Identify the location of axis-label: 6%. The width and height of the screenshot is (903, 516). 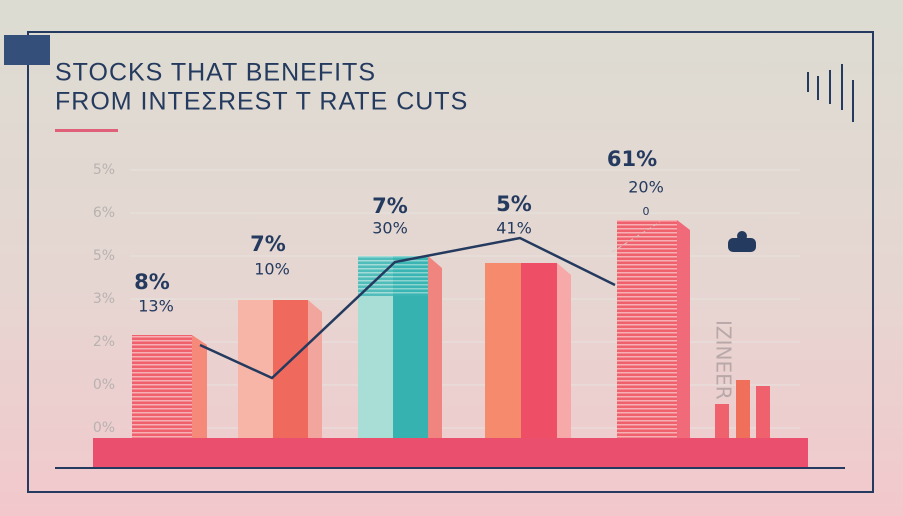
(104, 213).